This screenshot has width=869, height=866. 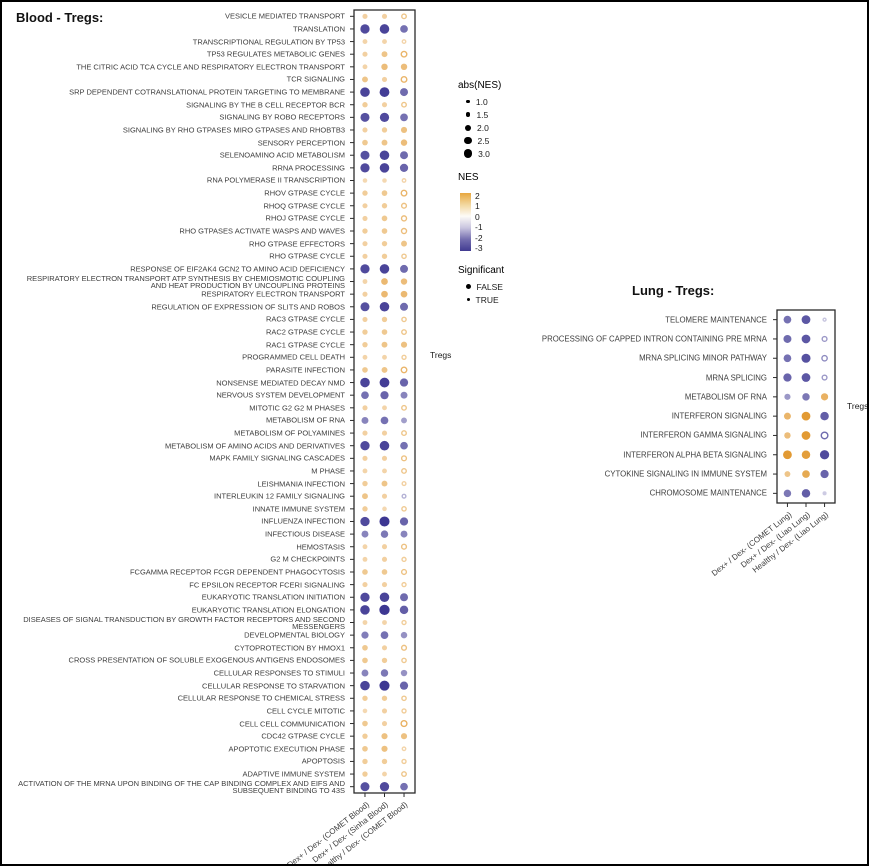 I want to click on pathway-label: CELLULAR RESPONSE TO CHEMICAL STRESS, so click(x=261, y=698).